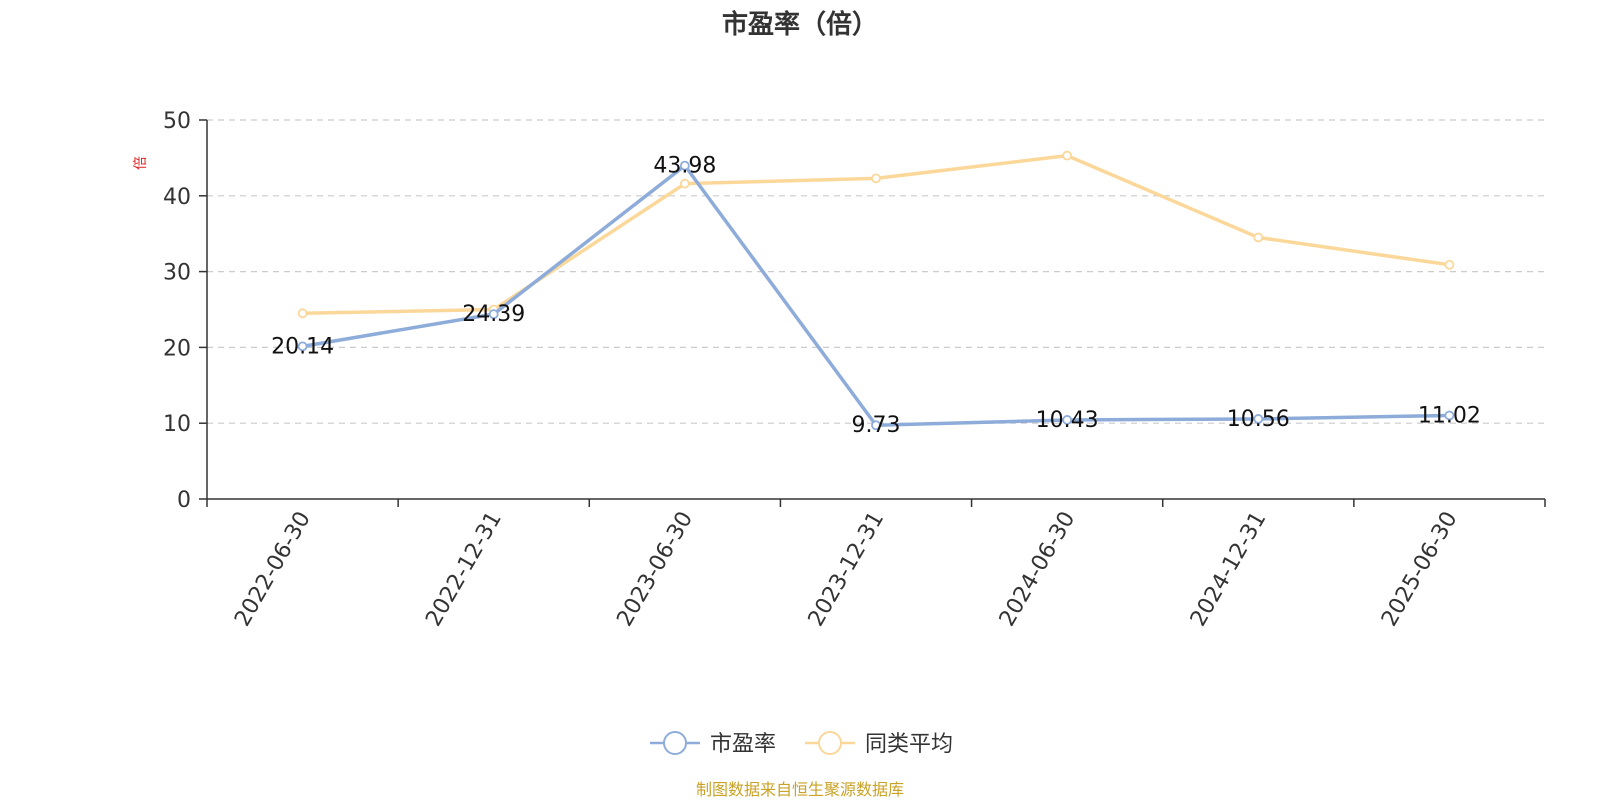  Describe the element at coordinates (847, 569) in the screenshot. I see `x-tick-label: 2023-12-31` at that location.